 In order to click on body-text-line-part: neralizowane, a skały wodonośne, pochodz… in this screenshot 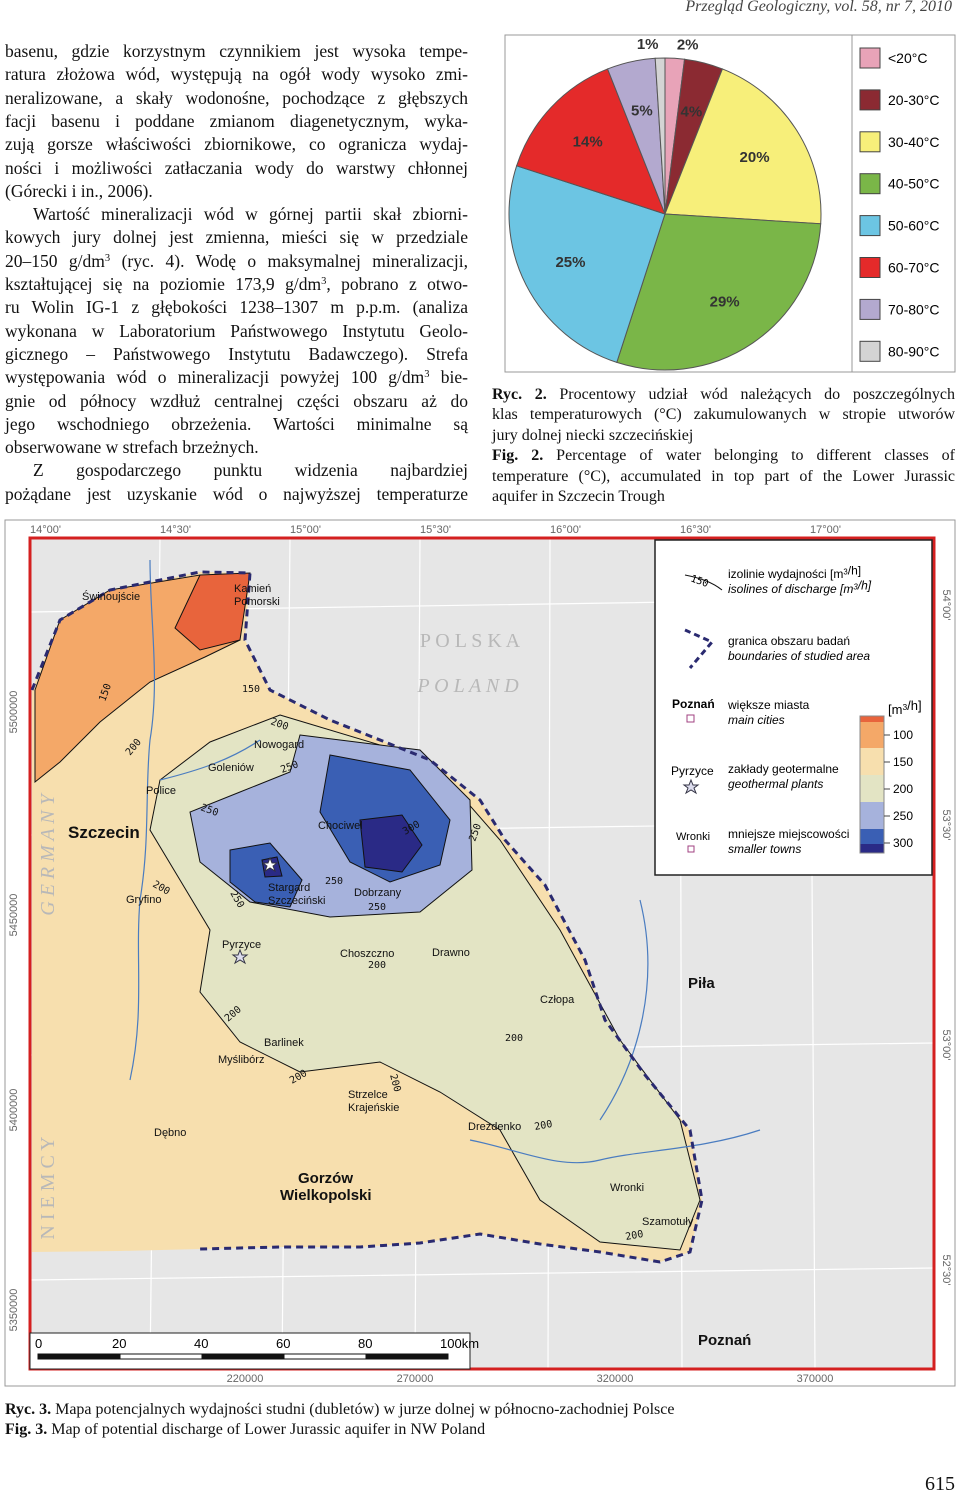, I will do `click(236, 97)`.